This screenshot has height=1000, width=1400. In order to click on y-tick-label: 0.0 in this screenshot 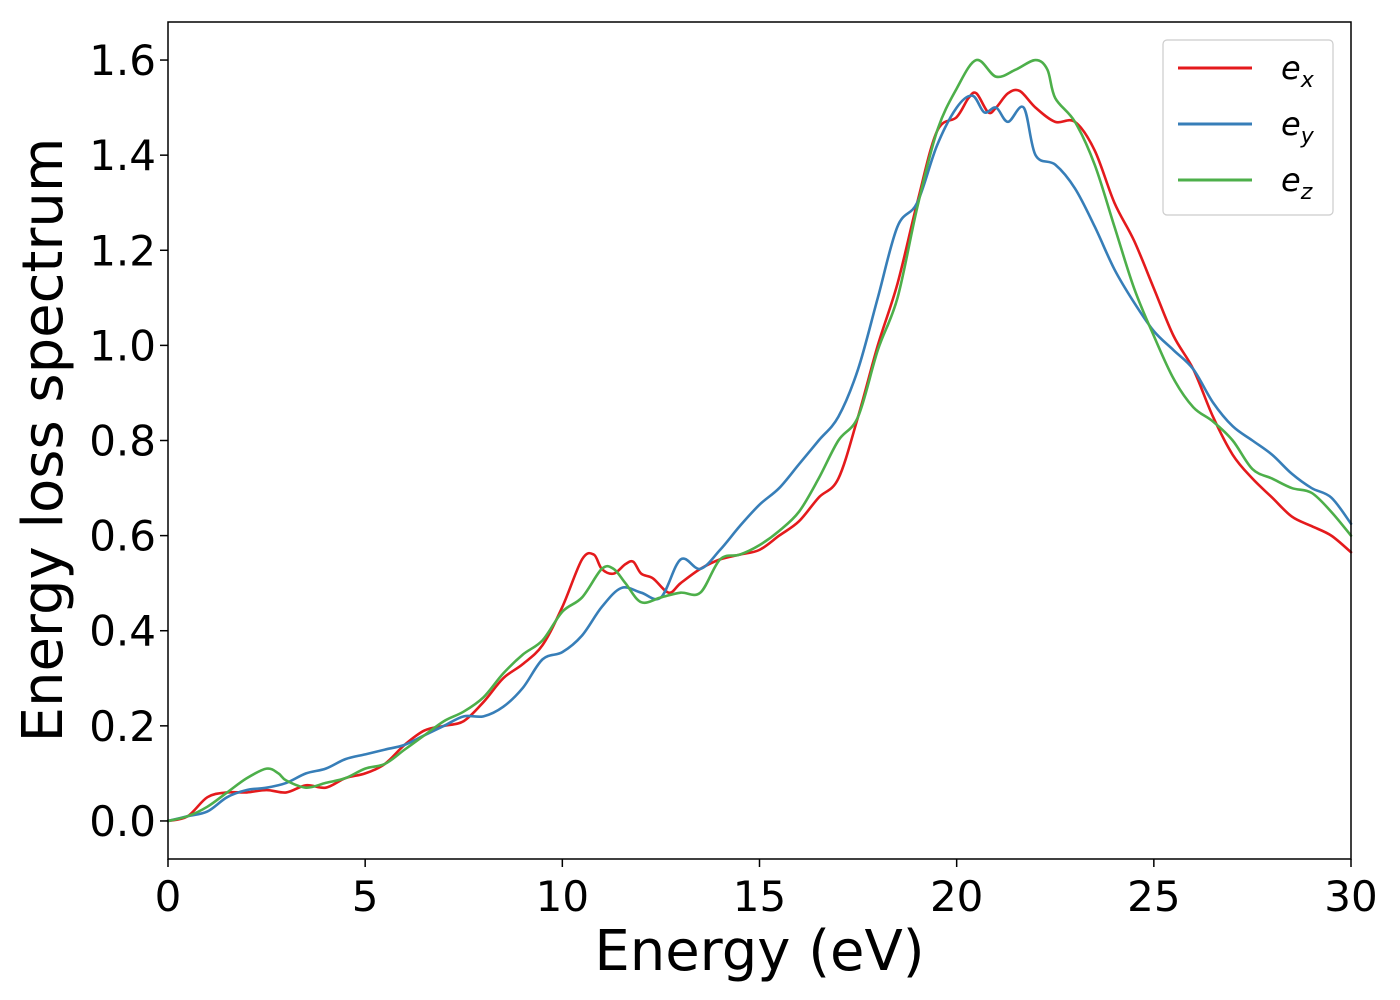, I will do `click(122, 821)`.